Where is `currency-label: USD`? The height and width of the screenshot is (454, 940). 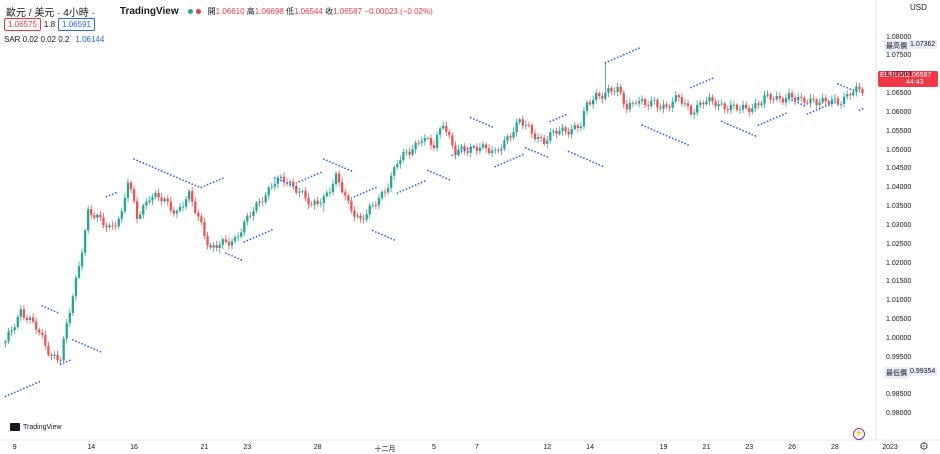
currency-label: USD is located at coordinates (918, 7).